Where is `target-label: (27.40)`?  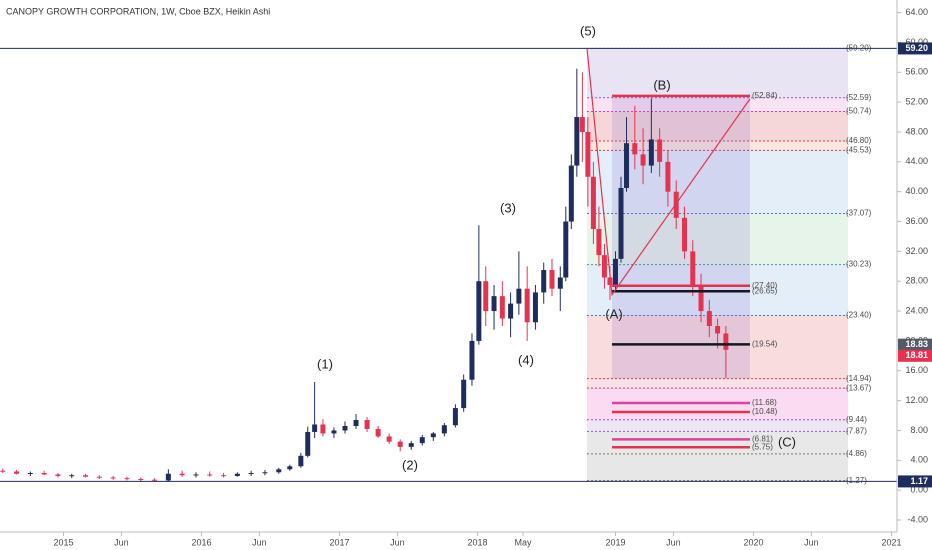 target-label: (27.40) is located at coordinates (765, 285).